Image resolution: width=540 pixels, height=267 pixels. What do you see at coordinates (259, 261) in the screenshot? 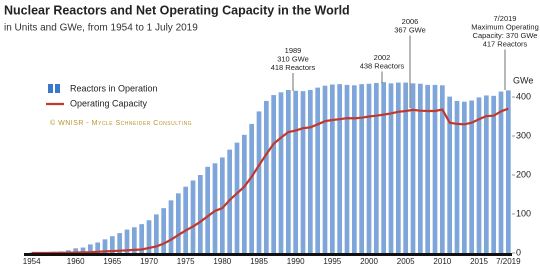
I see `x-tick-label: 1985` at bounding box center [259, 261].